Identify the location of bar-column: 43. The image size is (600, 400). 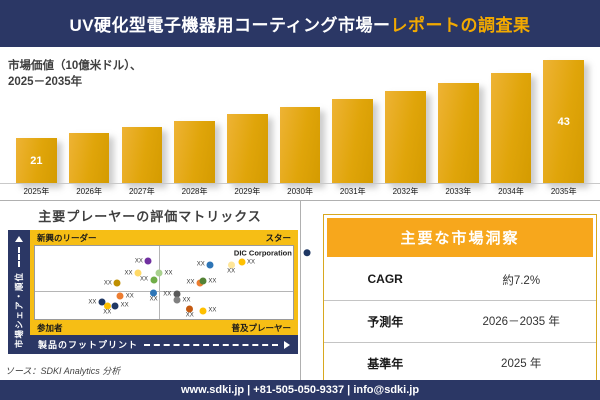
(563, 119).